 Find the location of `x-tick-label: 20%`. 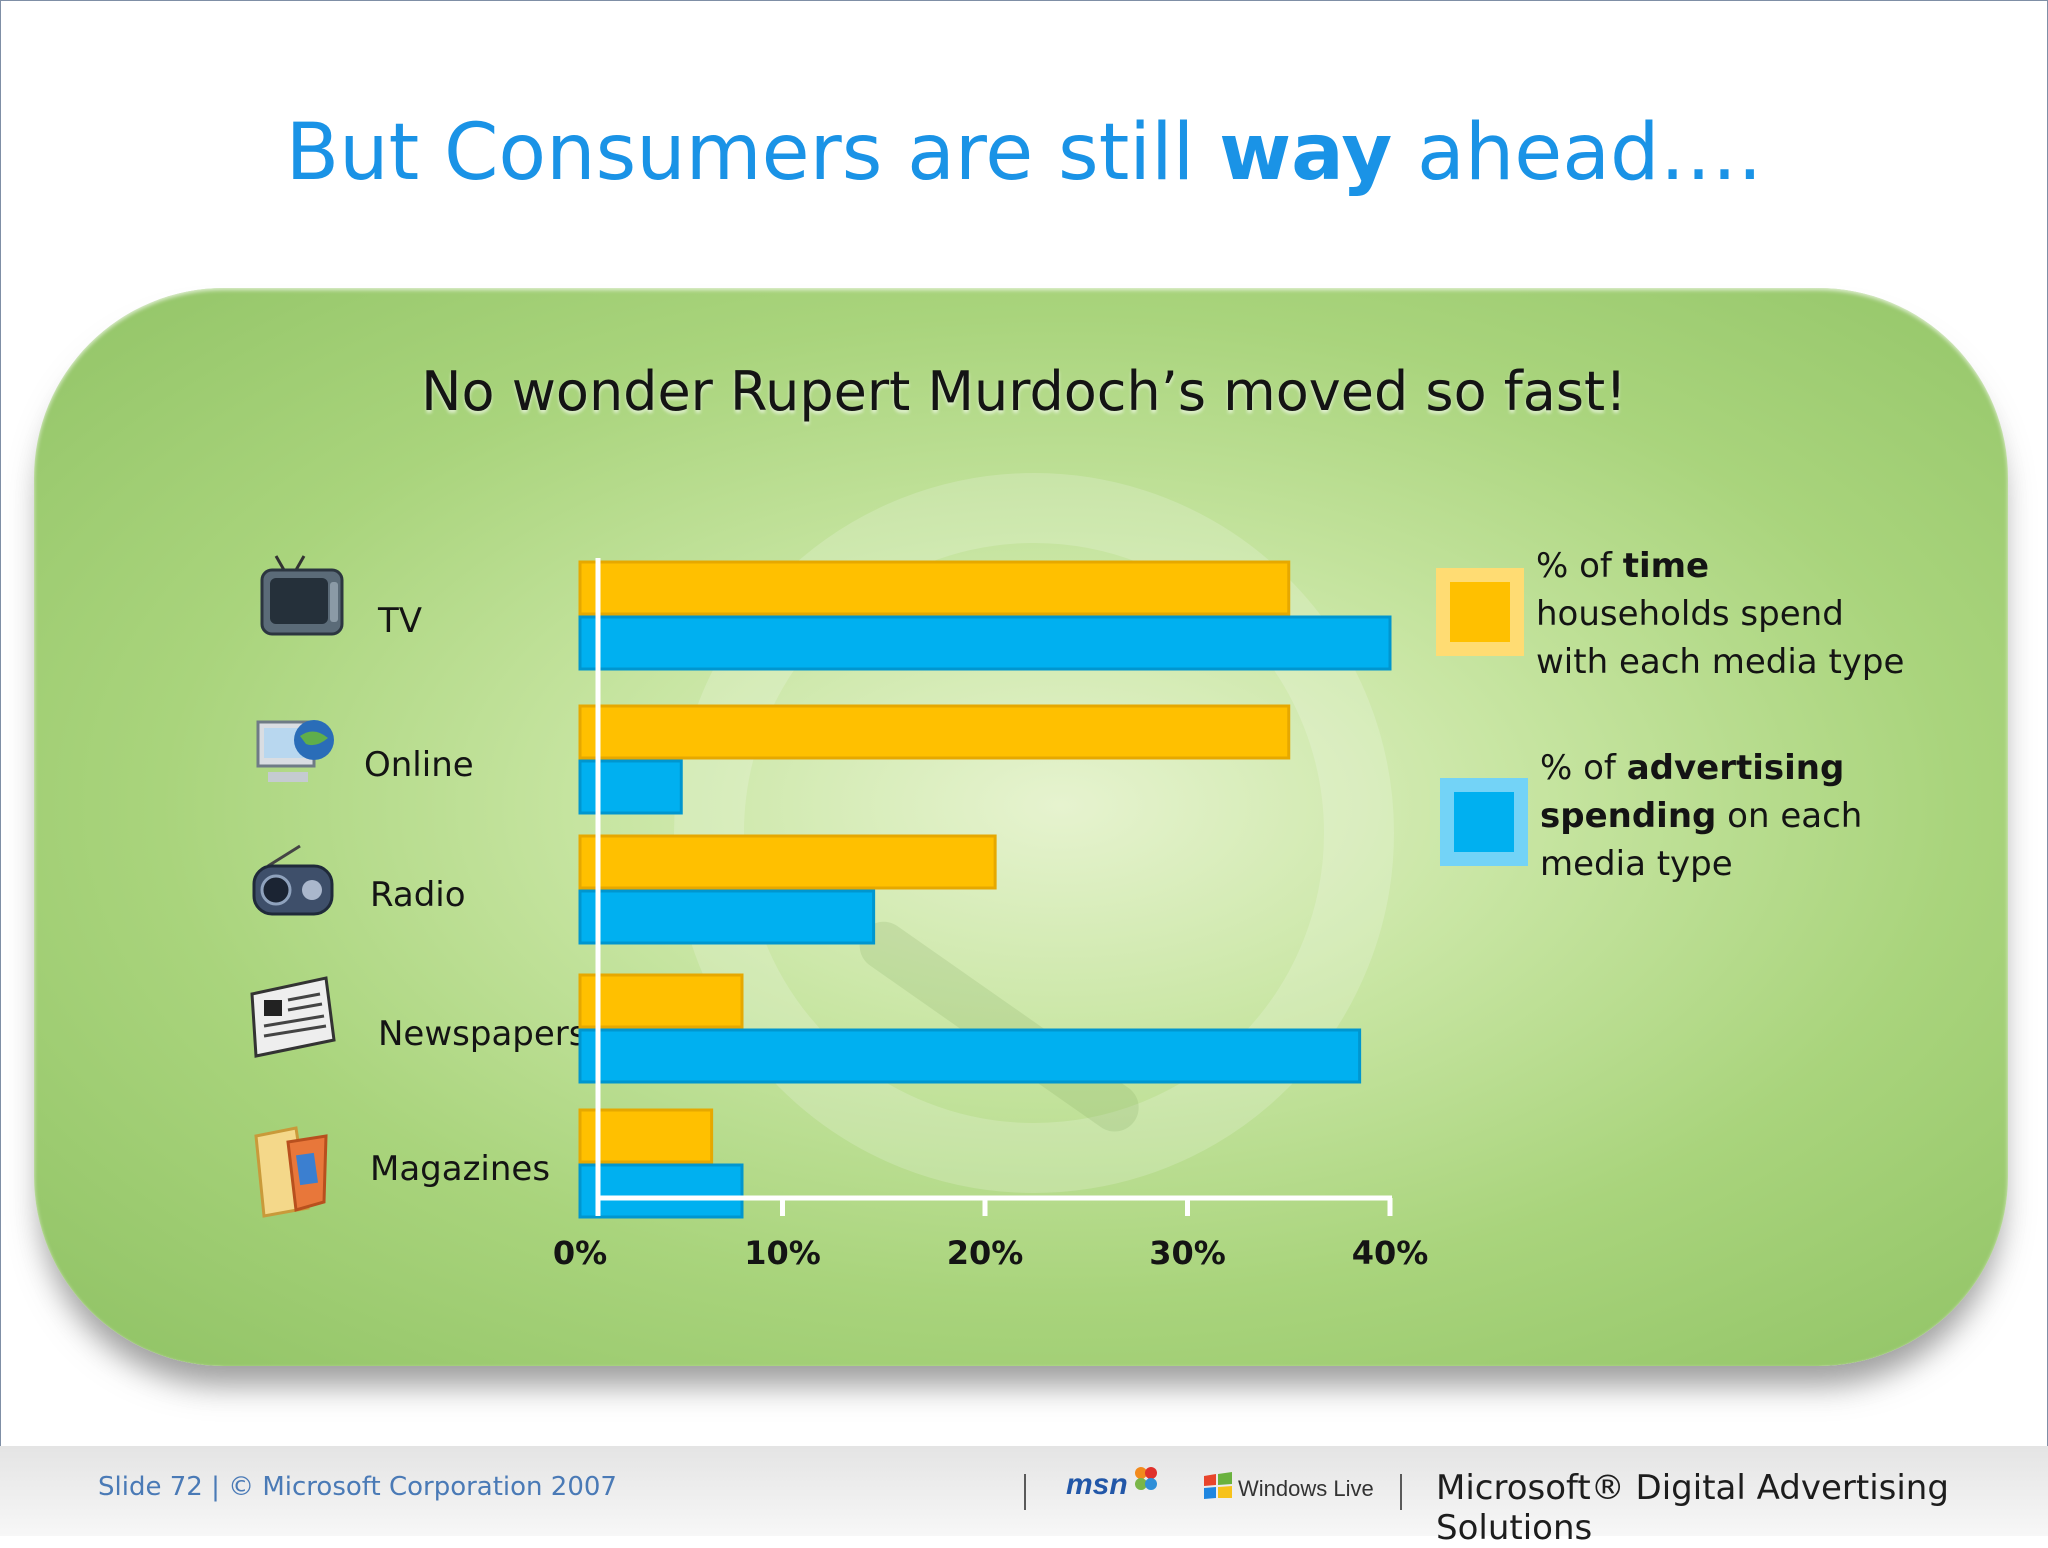

x-tick-label: 20% is located at coordinates (985, 1253).